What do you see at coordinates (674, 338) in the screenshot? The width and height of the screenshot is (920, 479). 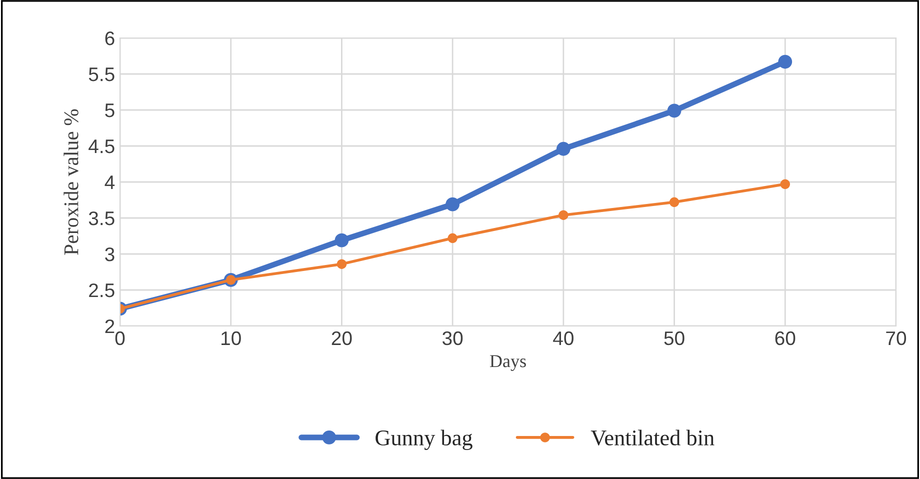 I see `x-tick-label: 50` at bounding box center [674, 338].